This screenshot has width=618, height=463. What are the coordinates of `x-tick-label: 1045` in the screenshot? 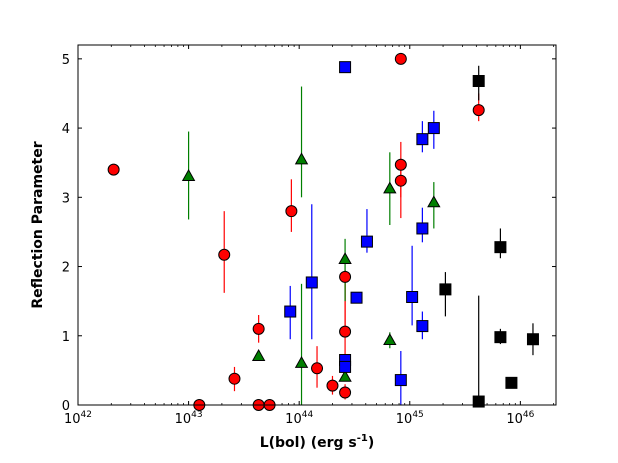 It's located at (410, 418).